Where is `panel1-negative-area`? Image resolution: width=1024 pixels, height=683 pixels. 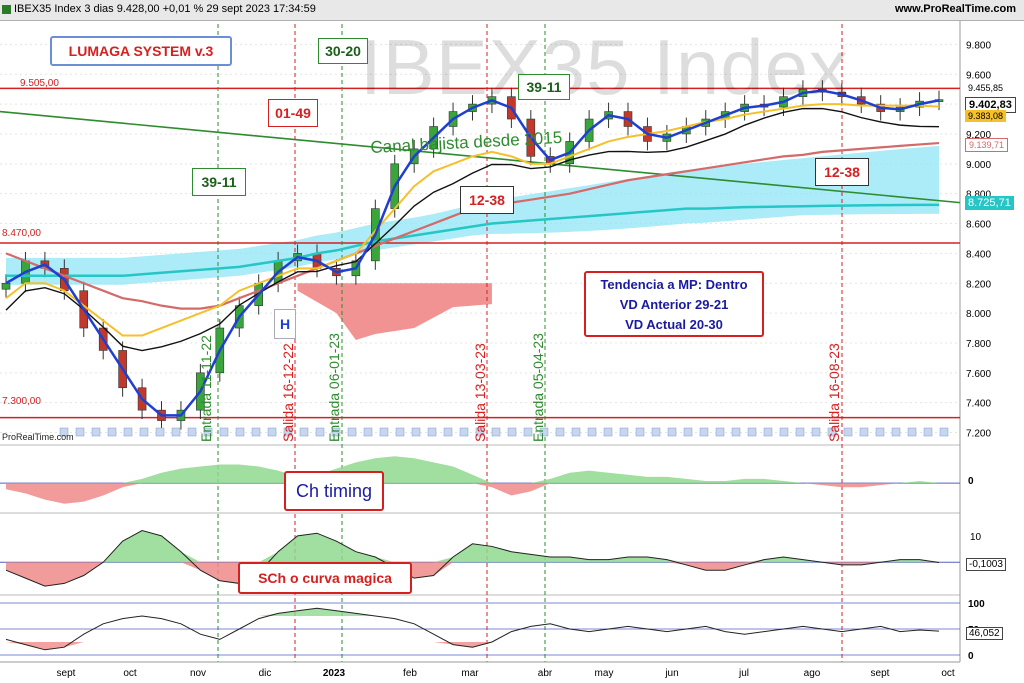 panel1-negative-area is located at coordinates (472, 493).